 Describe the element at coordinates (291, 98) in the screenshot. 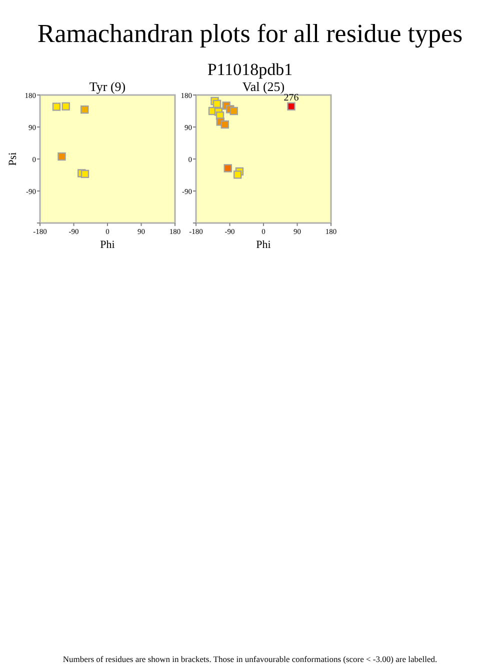

I see `annotation: 276` at that location.